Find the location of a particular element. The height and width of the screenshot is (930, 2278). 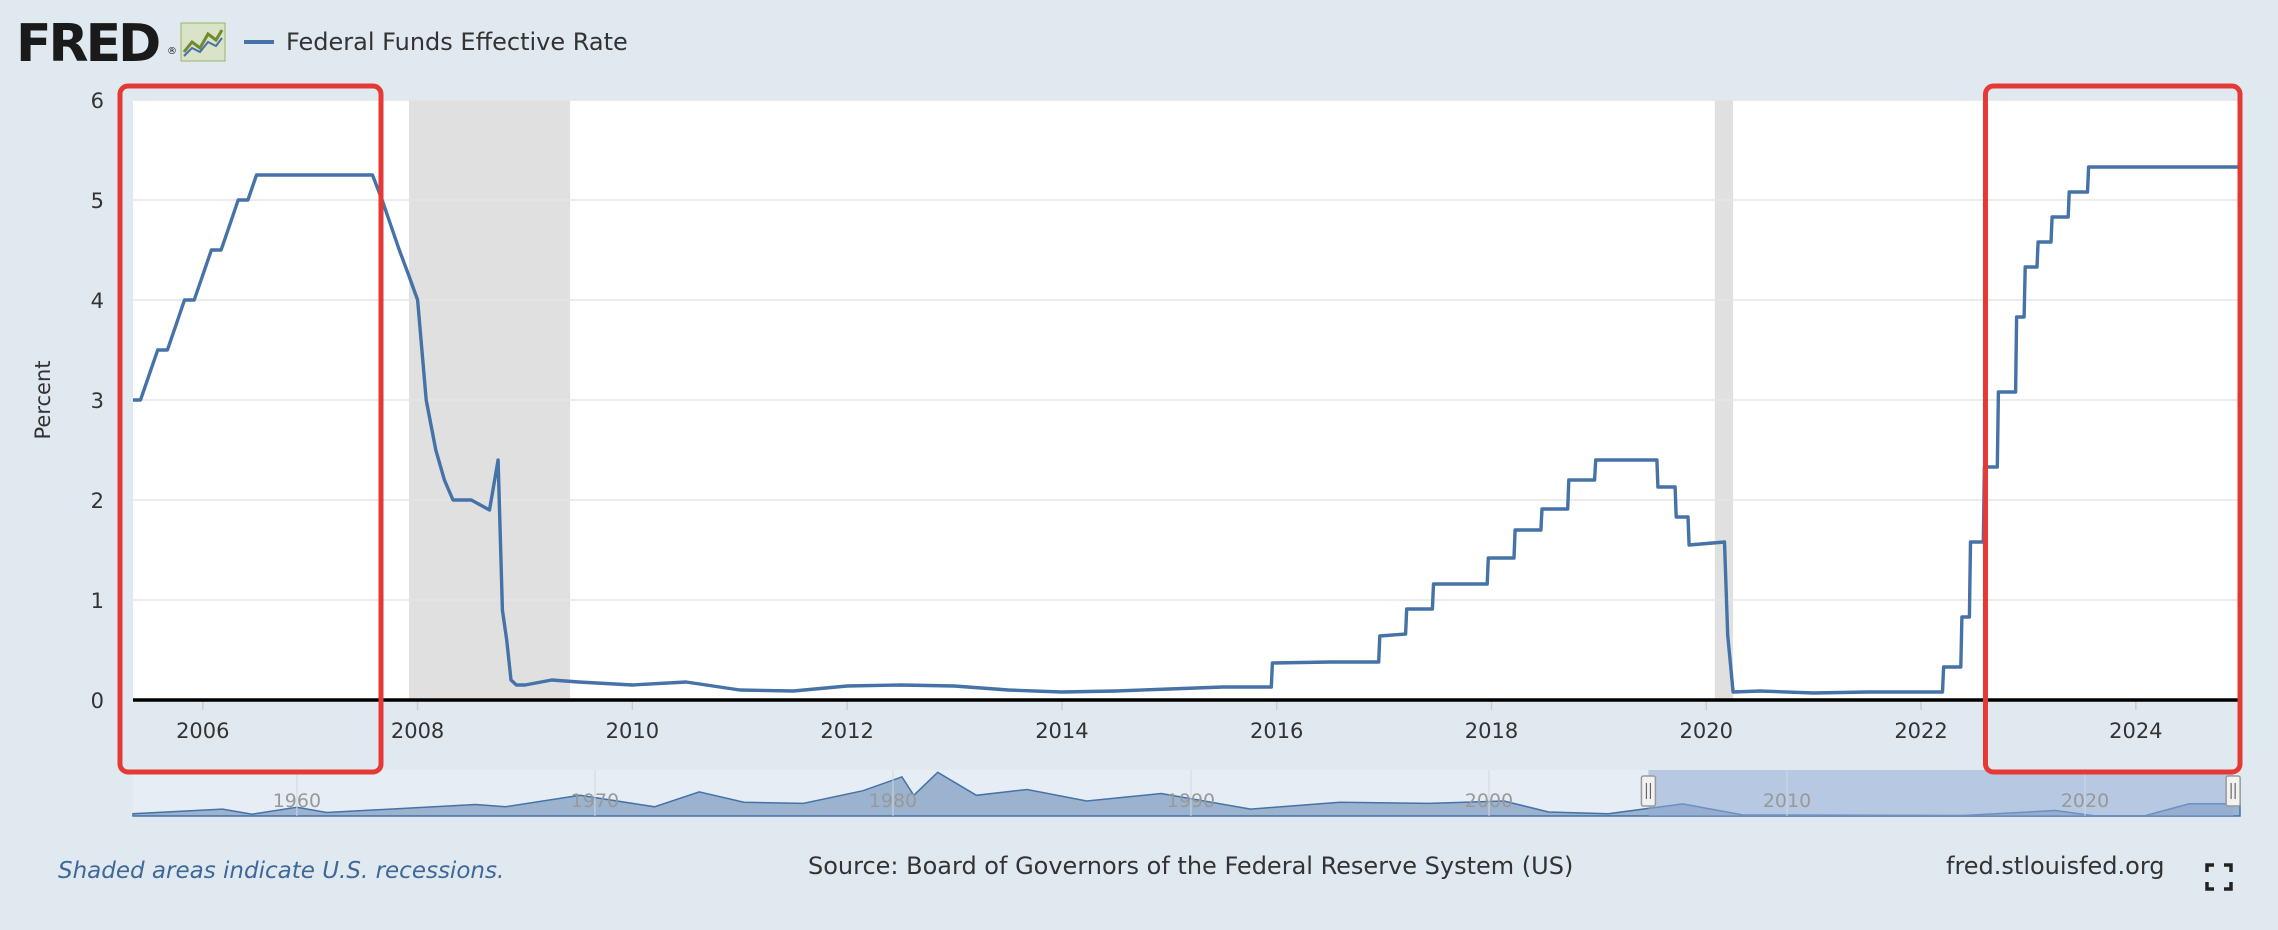

navigator-tick-label-1980: 1980 is located at coordinates (893, 801).